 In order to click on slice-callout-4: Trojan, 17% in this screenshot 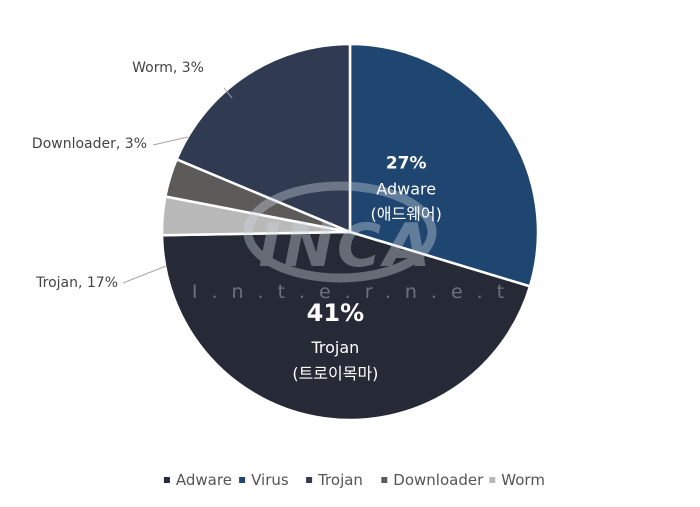, I will do `click(101, 278)`.